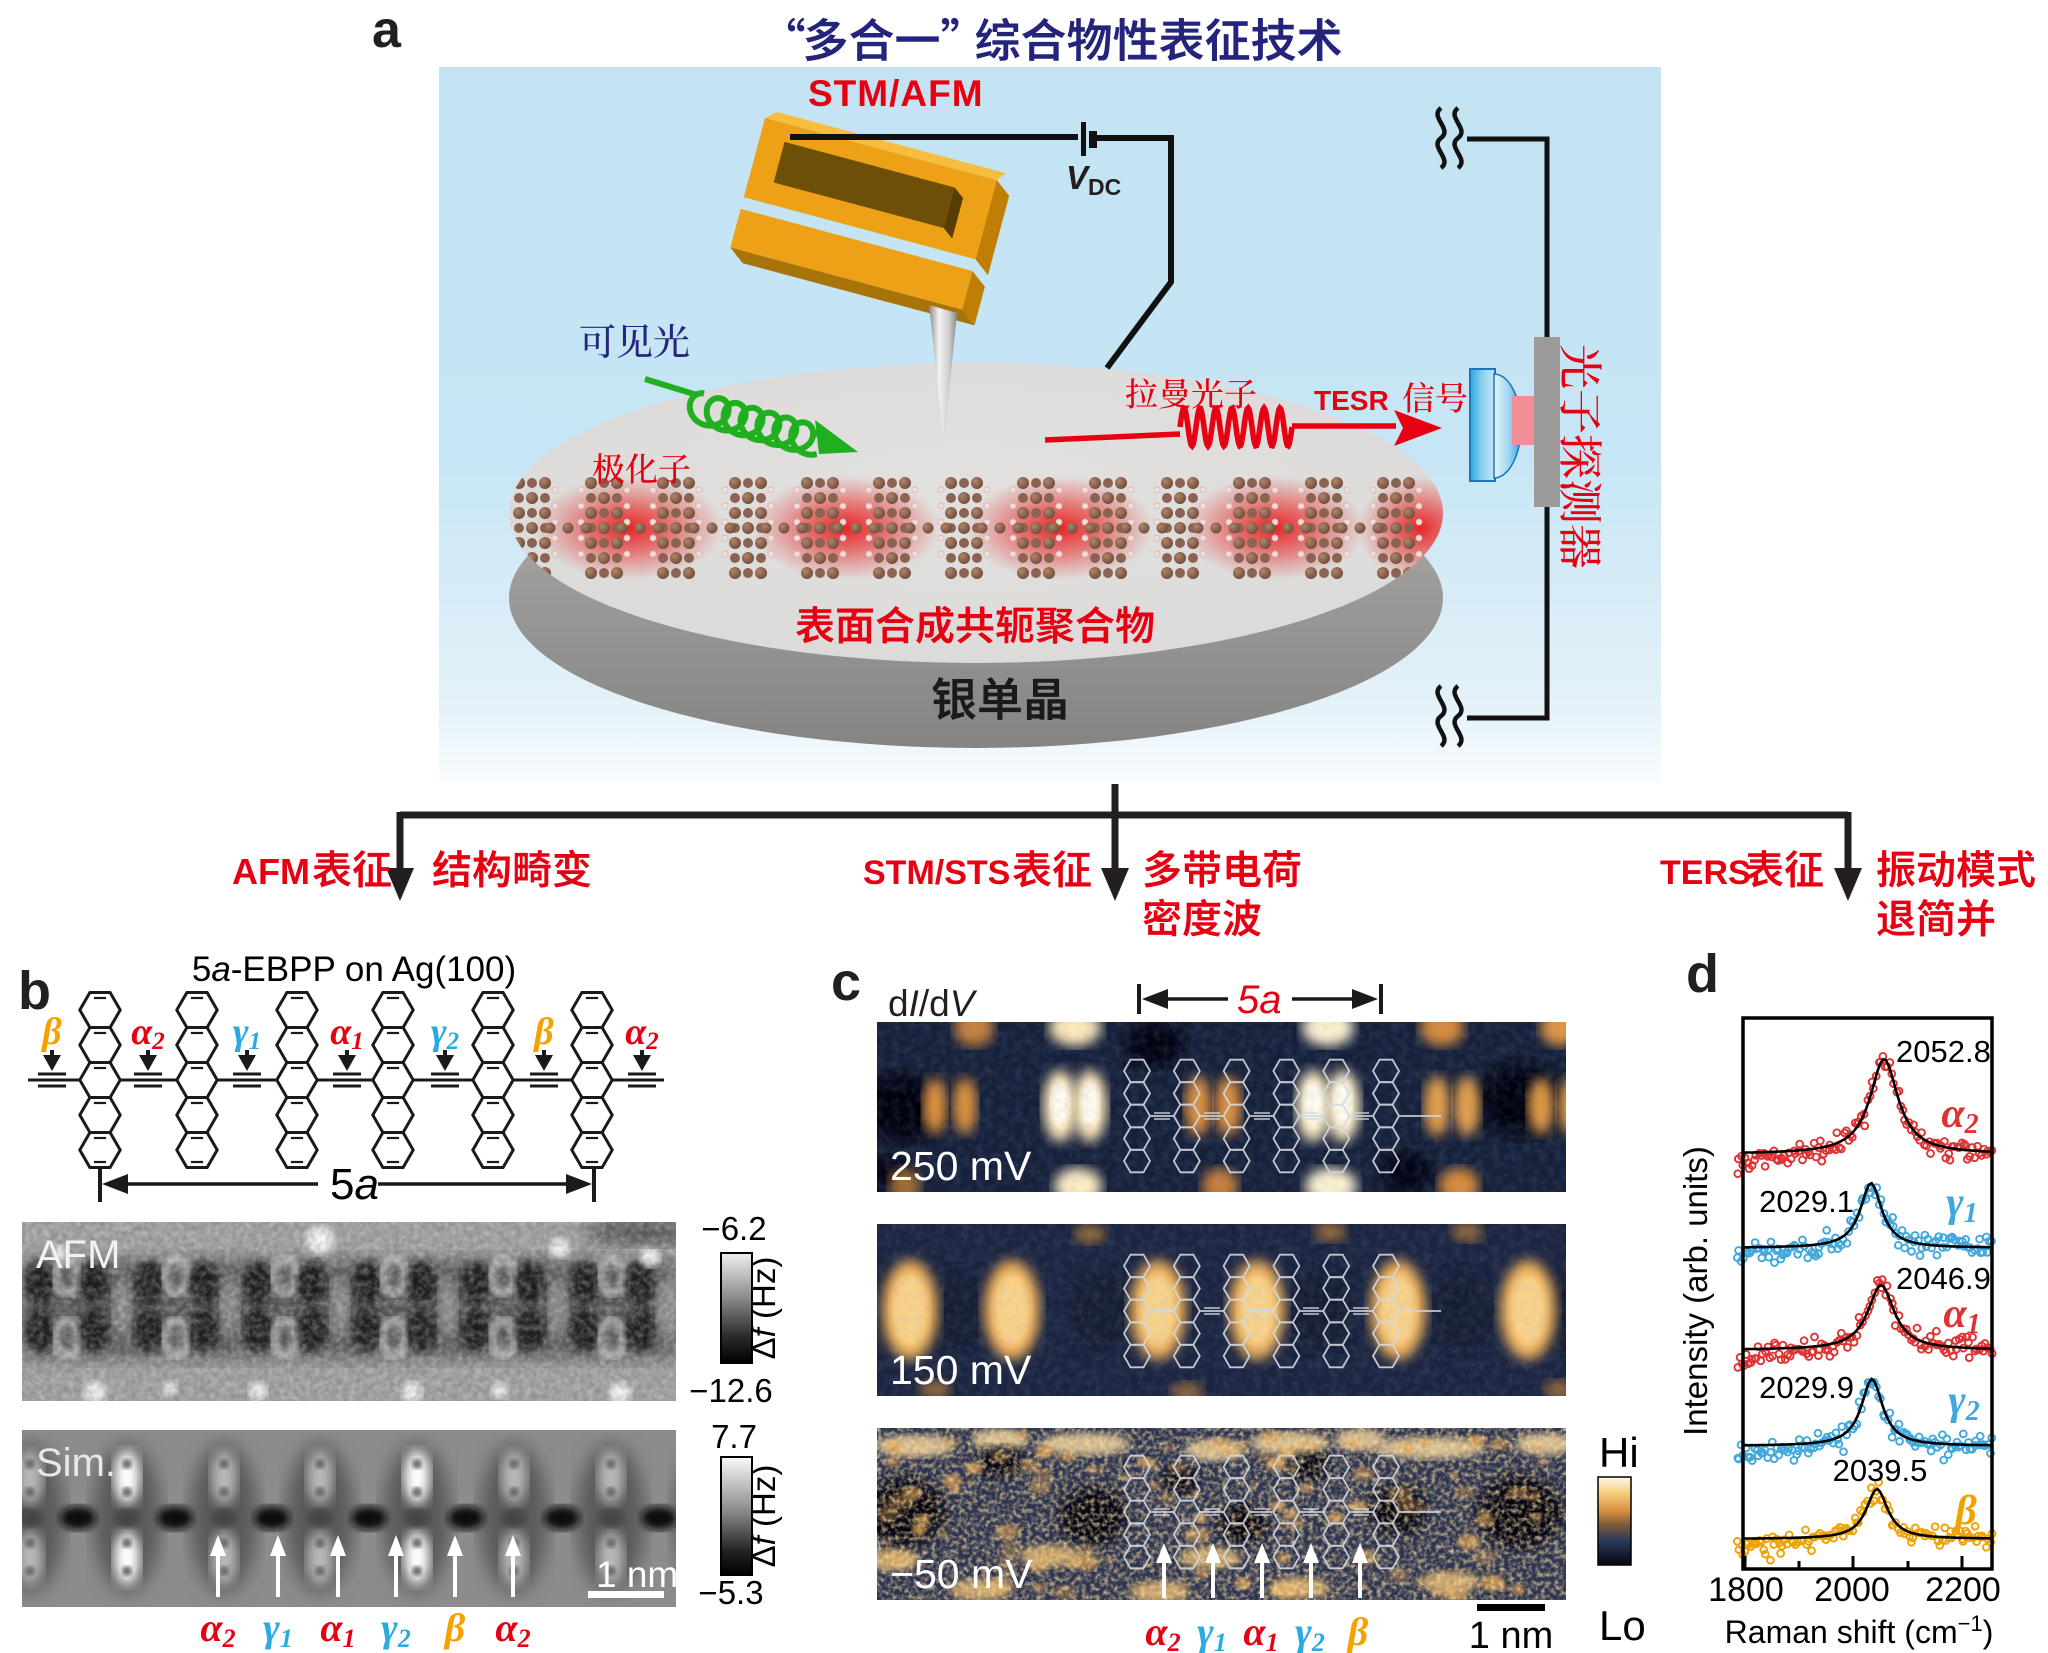  Describe the element at coordinates (730, 1592) in the screenshot. I see `svg-text: −5.3` at that location.